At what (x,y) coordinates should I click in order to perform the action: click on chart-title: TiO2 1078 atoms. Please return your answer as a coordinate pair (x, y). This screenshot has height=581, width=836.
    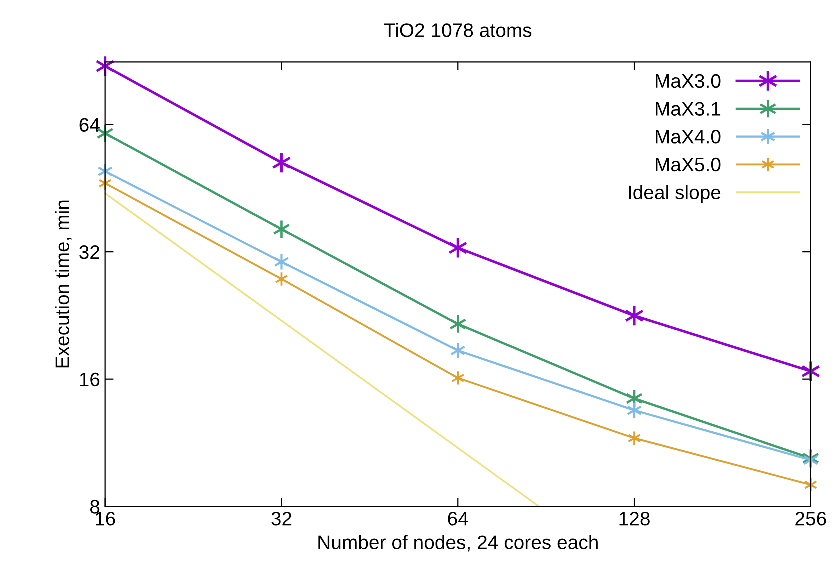
    Looking at the image, I should click on (458, 30).